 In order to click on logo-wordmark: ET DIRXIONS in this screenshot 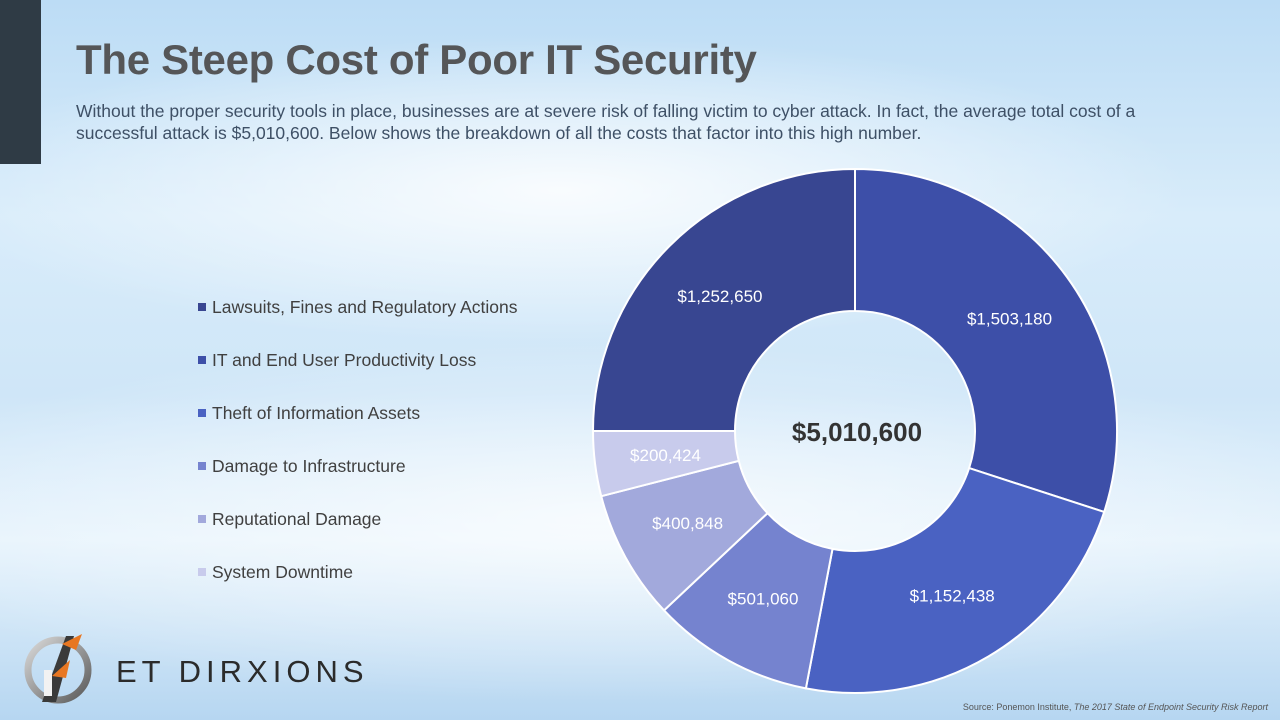, I will do `click(242, 671)`.